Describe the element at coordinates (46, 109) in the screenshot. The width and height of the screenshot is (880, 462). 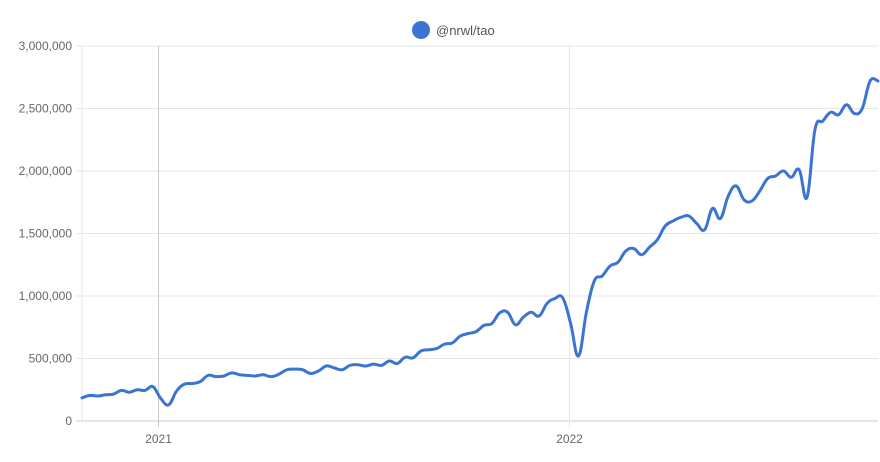
I see `y-tick-label: 2,500,000` at that location.